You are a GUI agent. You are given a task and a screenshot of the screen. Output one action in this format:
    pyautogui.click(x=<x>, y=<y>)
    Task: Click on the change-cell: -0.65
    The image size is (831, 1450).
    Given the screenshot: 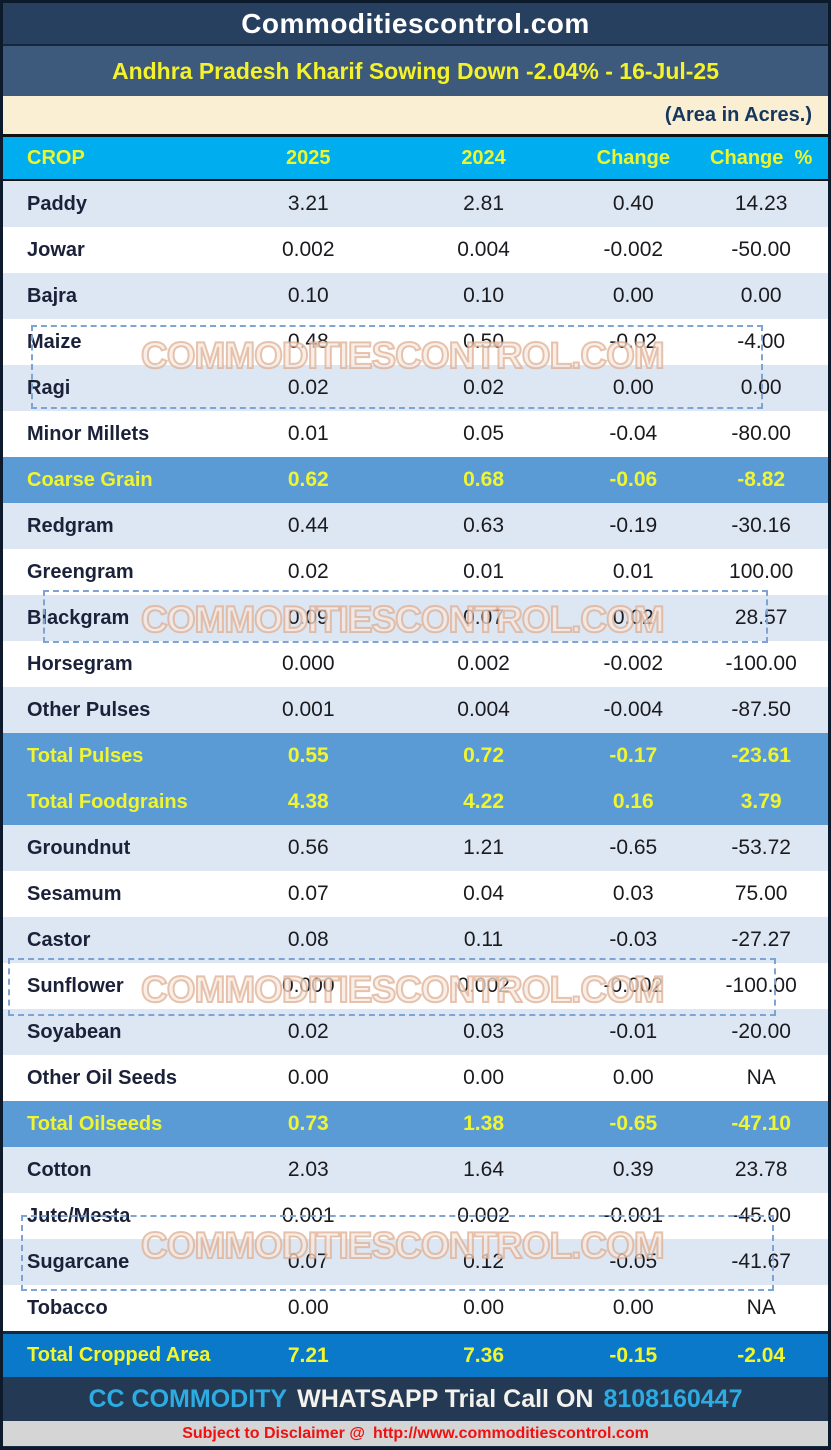 What is the action you would take?
    pyautogui.click(x=633, y=1123)
    